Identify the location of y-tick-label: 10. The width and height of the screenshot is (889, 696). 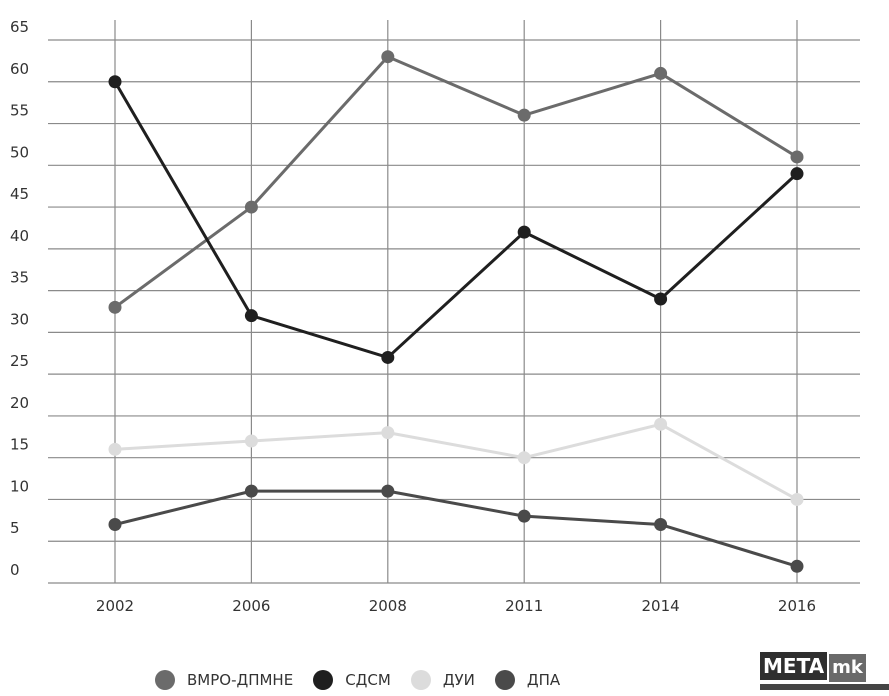
(19, 486).